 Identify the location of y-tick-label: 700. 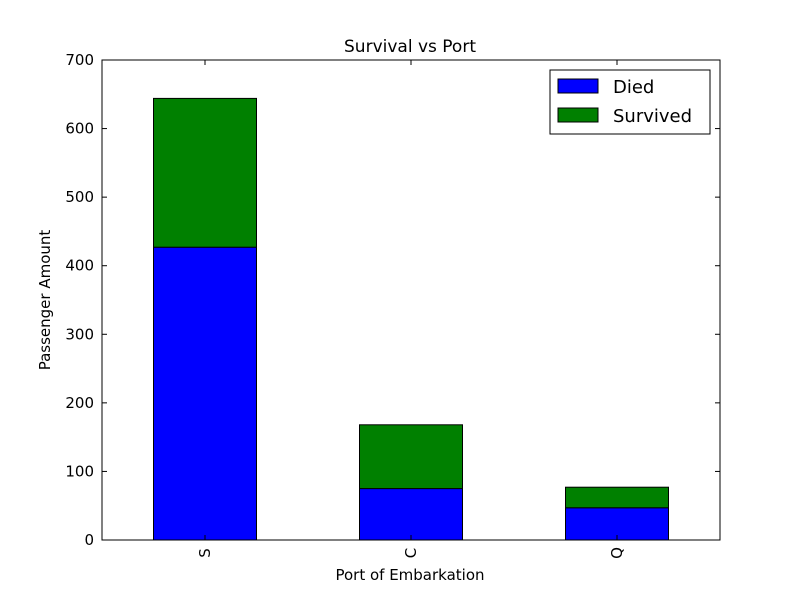
(79, 60).